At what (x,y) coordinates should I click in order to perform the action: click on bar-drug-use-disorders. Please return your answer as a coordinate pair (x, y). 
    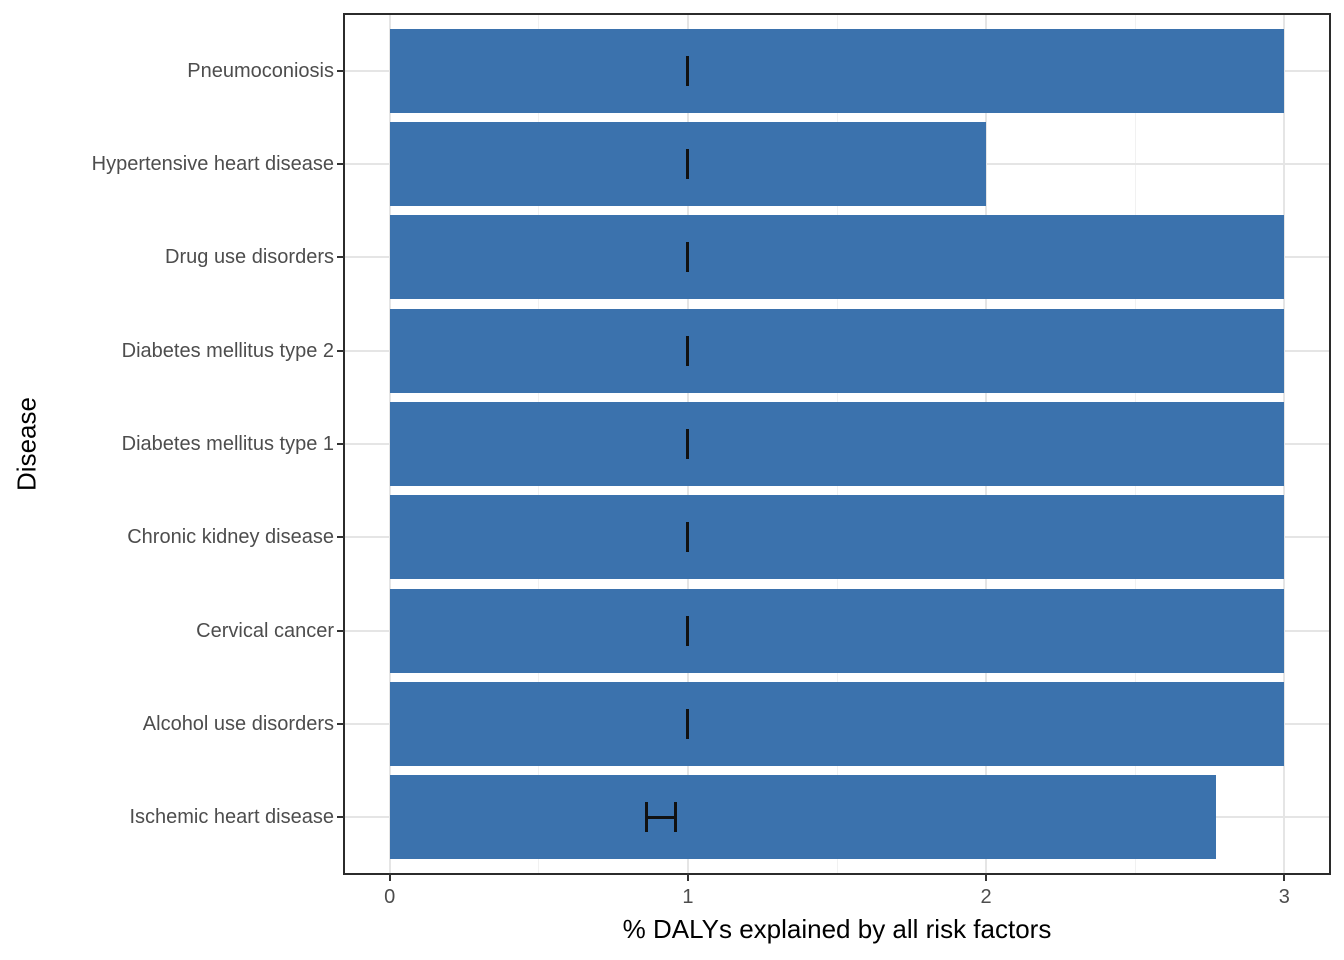
    Looking at the image, I should click on (837, 257).